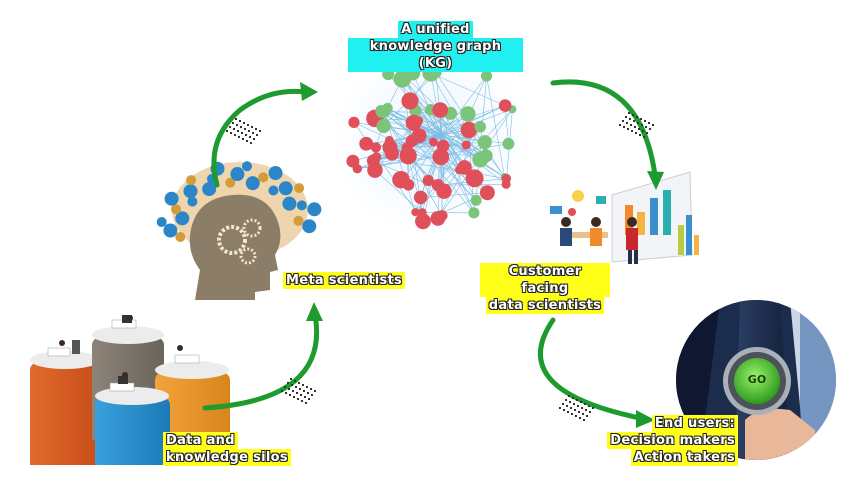  Describe the element at coordinates (435, 55) in the screenshot. I see `kg-label-line-2: knowledge graph (KG)` at that location.